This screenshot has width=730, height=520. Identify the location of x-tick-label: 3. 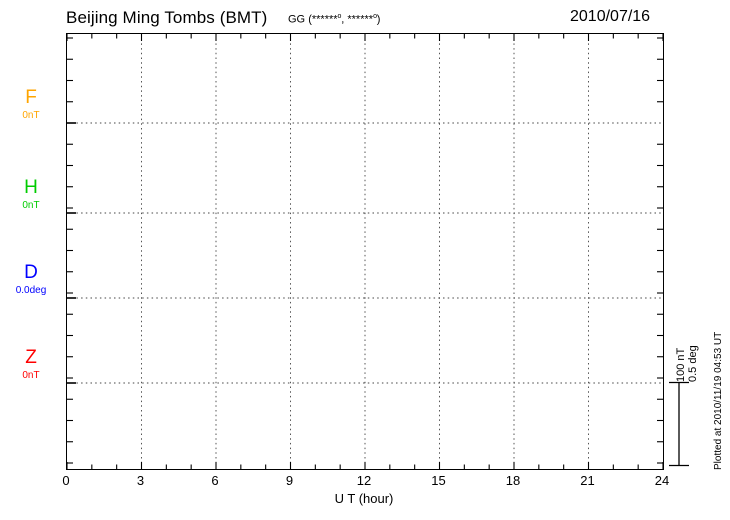
(140, 480).